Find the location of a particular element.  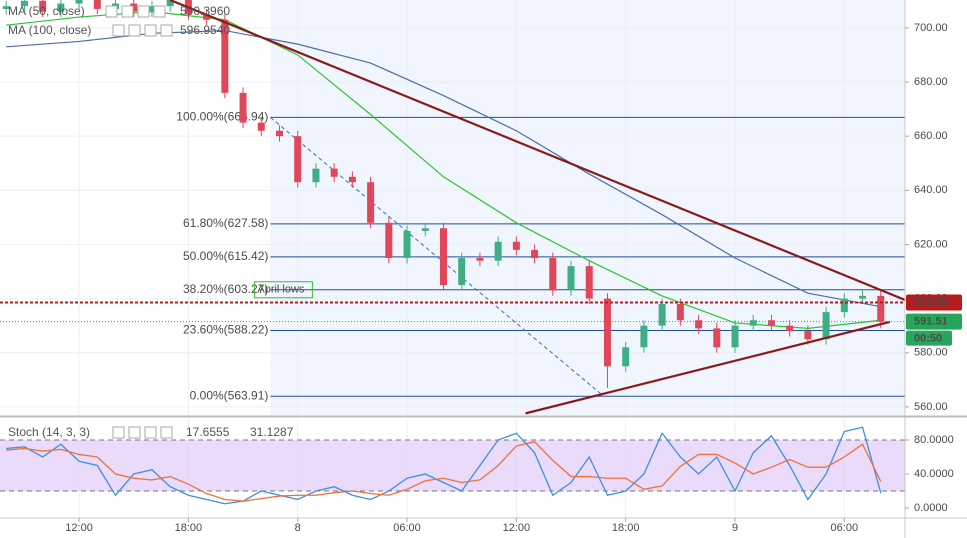

countdown-box is located at coordinates (929, 338).